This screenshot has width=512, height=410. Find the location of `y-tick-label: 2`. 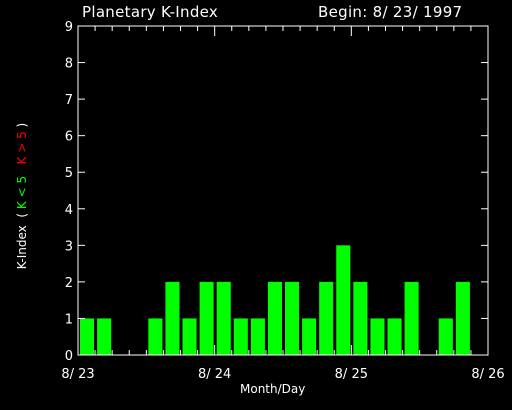

y-tick-label: 2 is located at coordinates (69, 283).